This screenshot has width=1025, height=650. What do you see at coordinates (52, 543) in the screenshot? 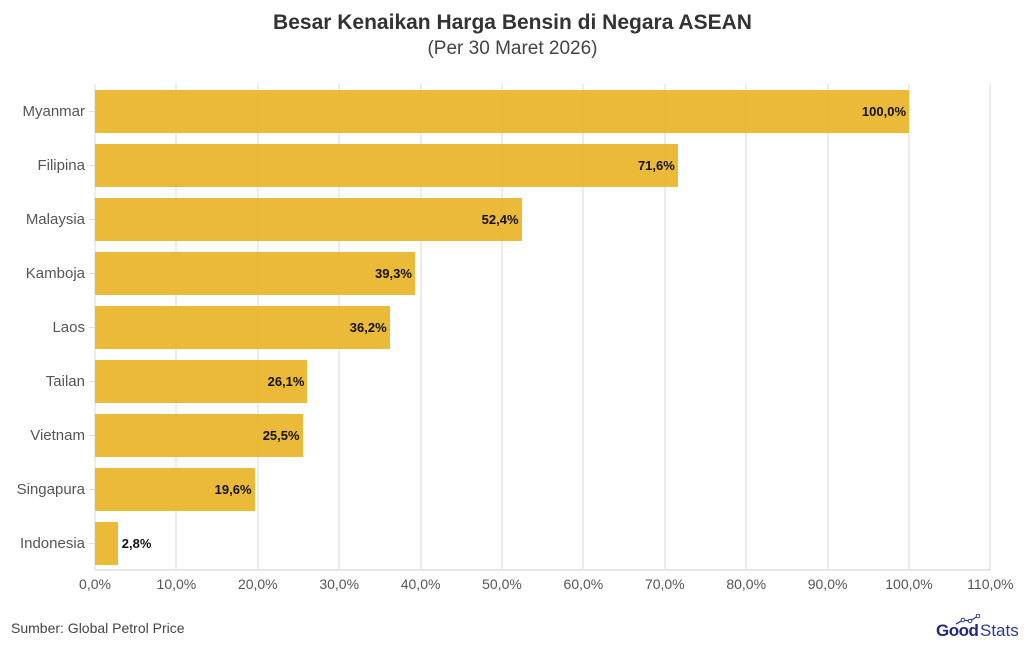
I see `y-category-label: Indonesia` at bounding box center [52, 543].